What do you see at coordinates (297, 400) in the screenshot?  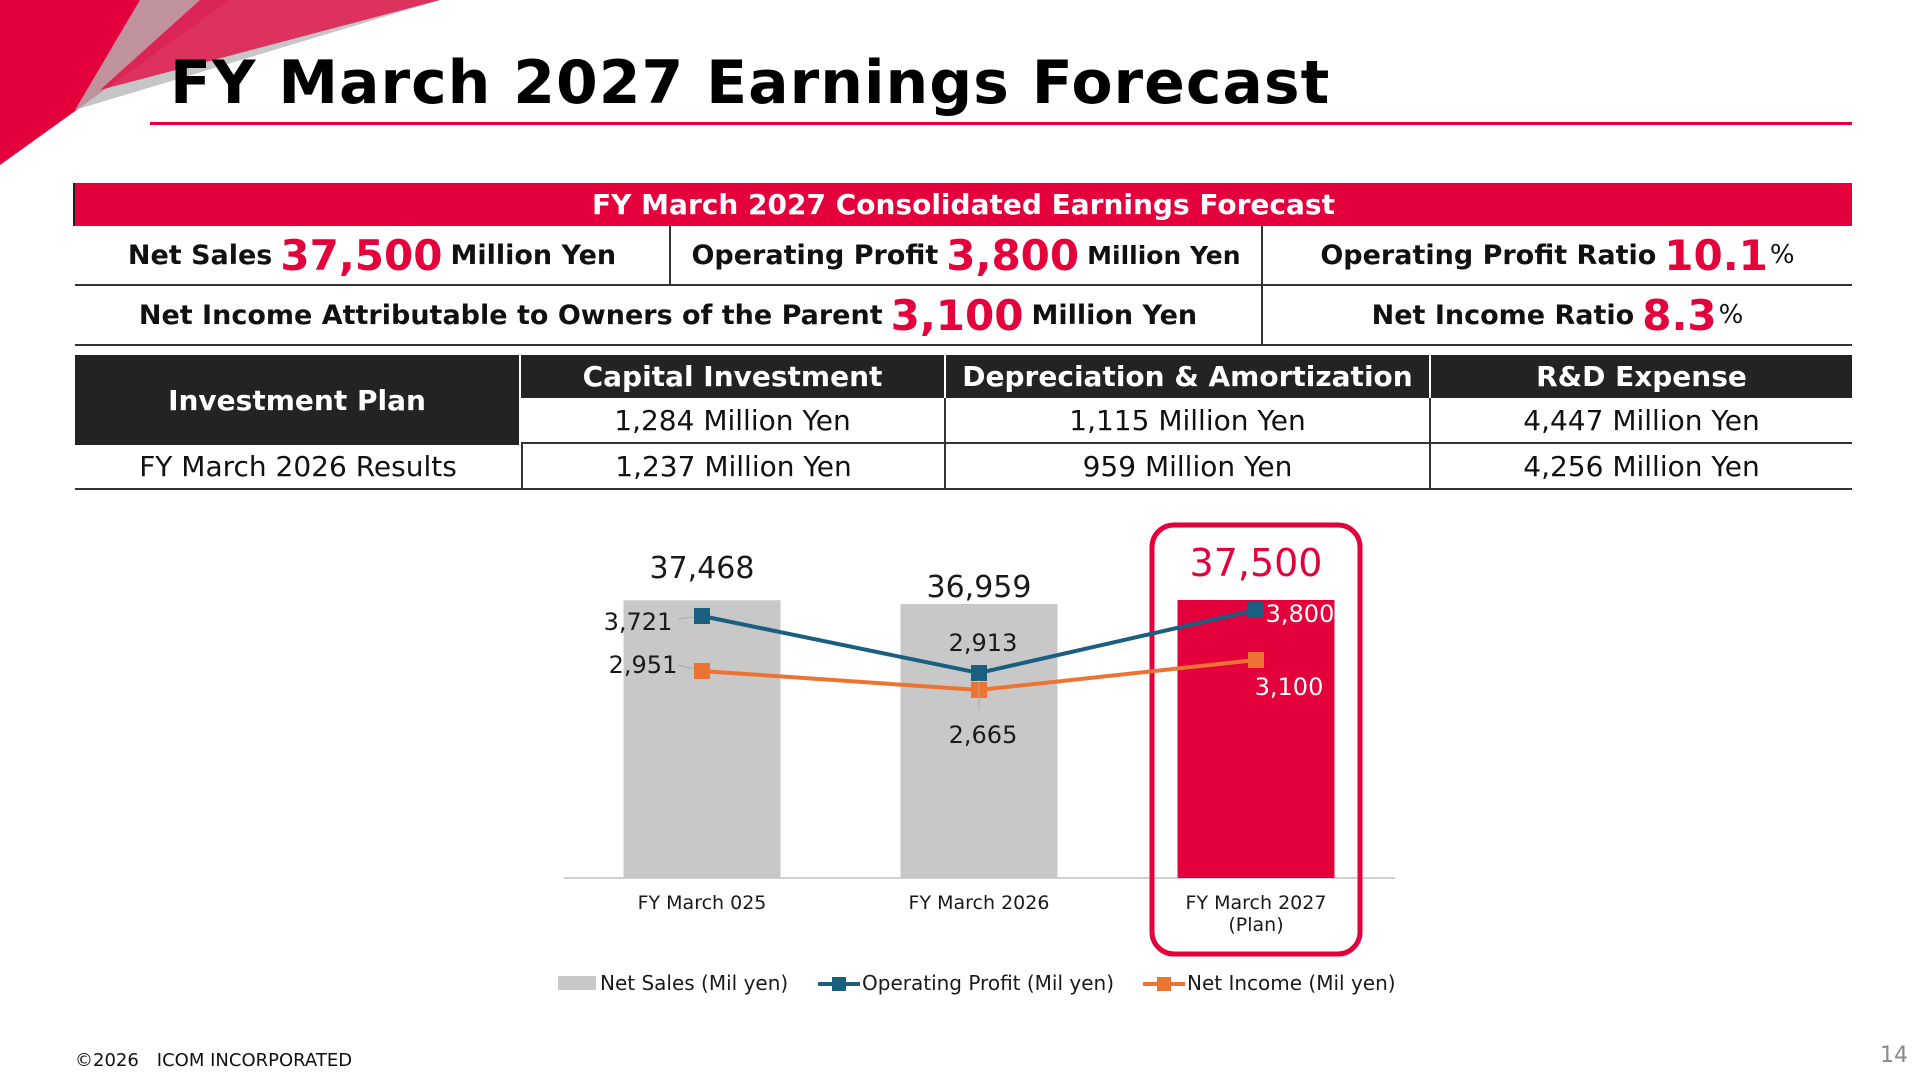 I see `investment-plan-label: Investment Plan` at bounding box center [297, 400].